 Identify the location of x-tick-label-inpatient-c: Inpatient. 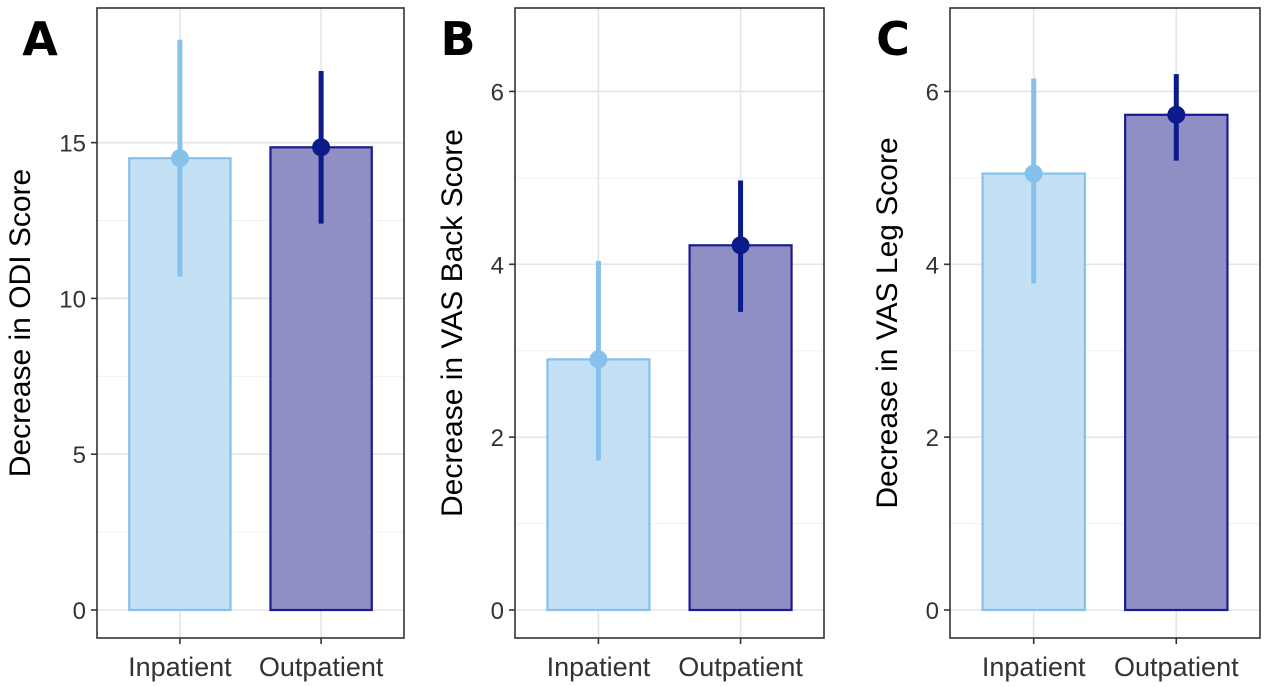
(1034, 667).